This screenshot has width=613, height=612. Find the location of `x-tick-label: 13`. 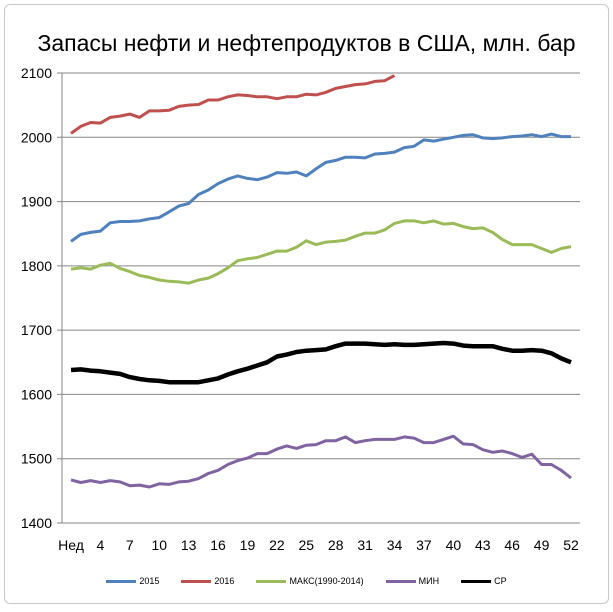

x-tick-label: 13 is located at coordinates (189, 545).